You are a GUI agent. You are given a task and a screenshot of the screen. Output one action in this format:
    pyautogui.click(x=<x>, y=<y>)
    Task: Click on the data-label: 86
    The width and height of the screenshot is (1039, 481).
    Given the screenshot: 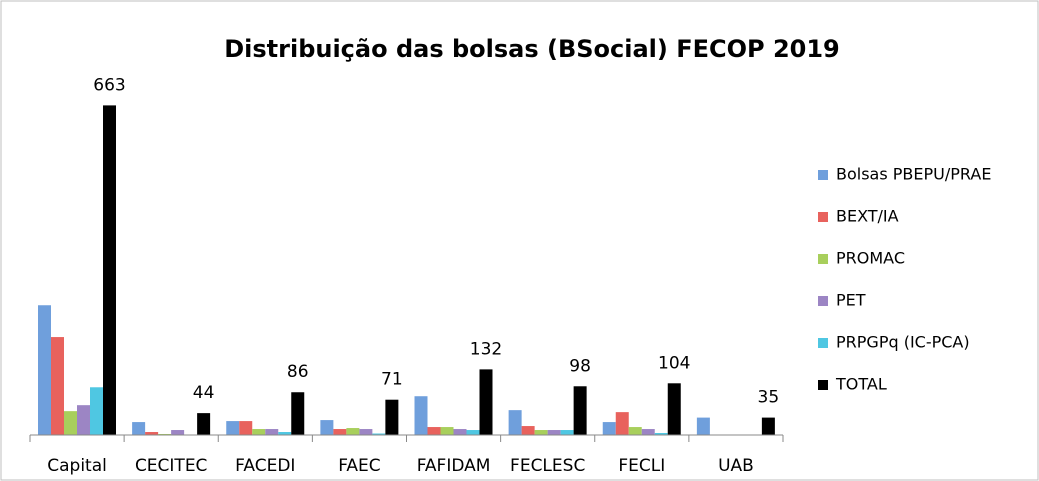 What is the action you would take?
    pyautogui.click(x=298, y=372)
    